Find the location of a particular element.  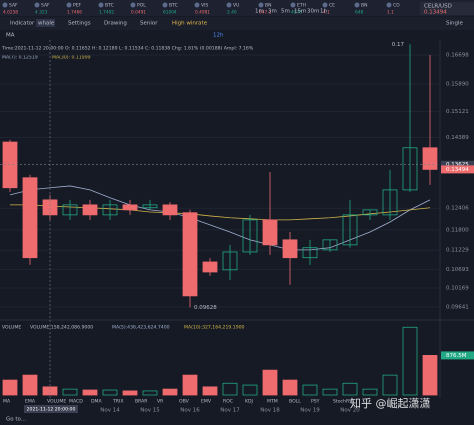

y-tick-label: 0.14389 is located at coordinates (457, 138).